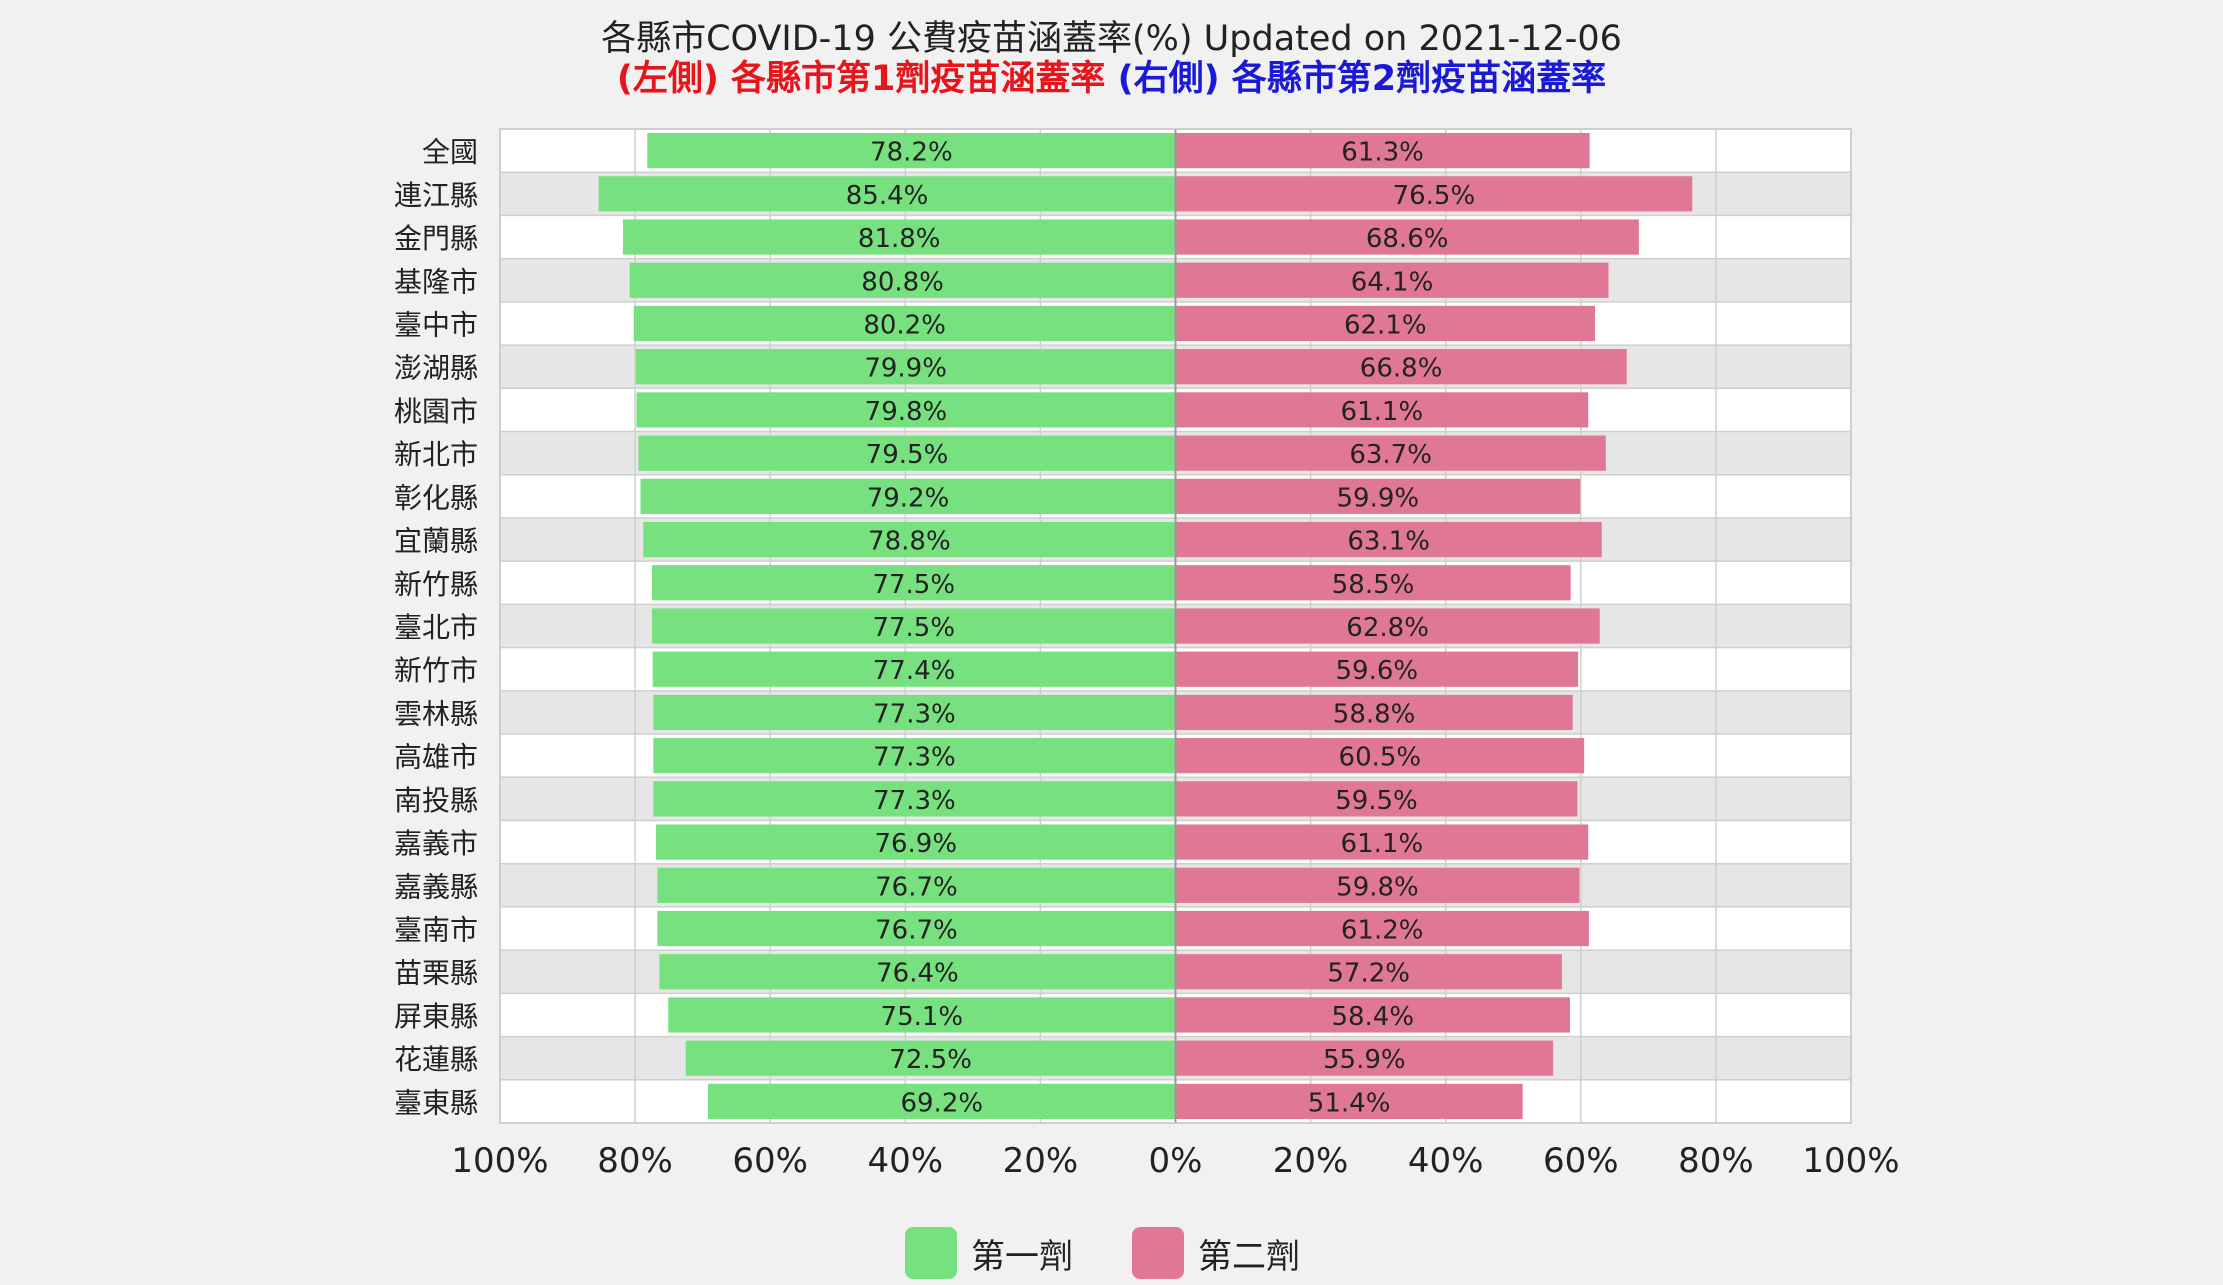 This screenshot has height=1285, width=2223. I want to click on category-label: 桃園市, so click(436, 411).